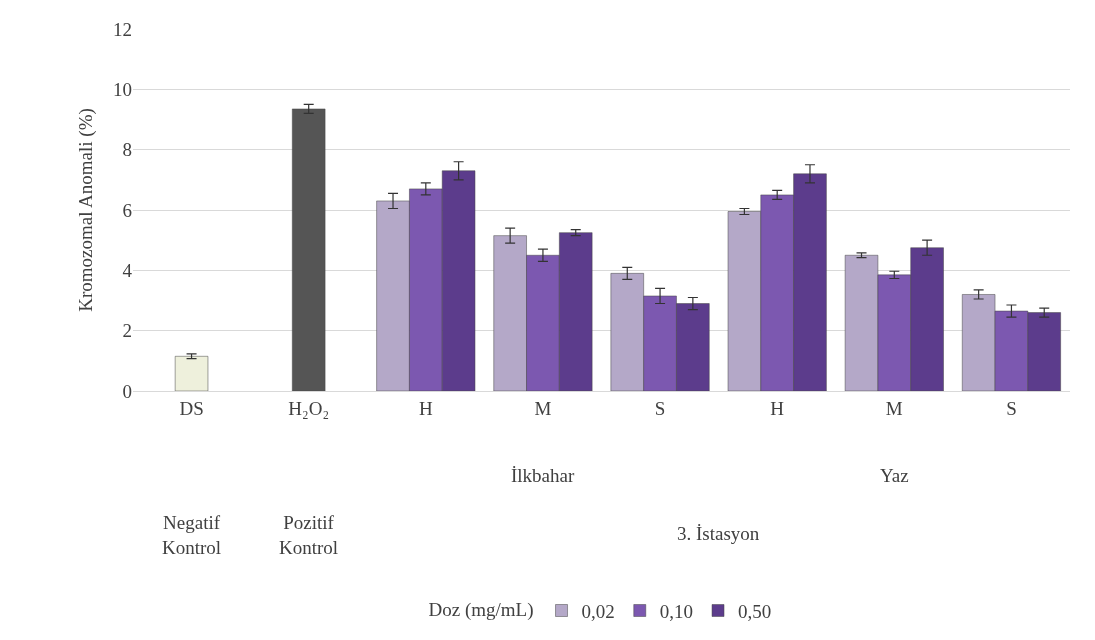 This screenshot has height=640, width=1095. Describe the element at coordinates (127, 331) in the screenshot. I see `y-tick-label: 2` at that location.